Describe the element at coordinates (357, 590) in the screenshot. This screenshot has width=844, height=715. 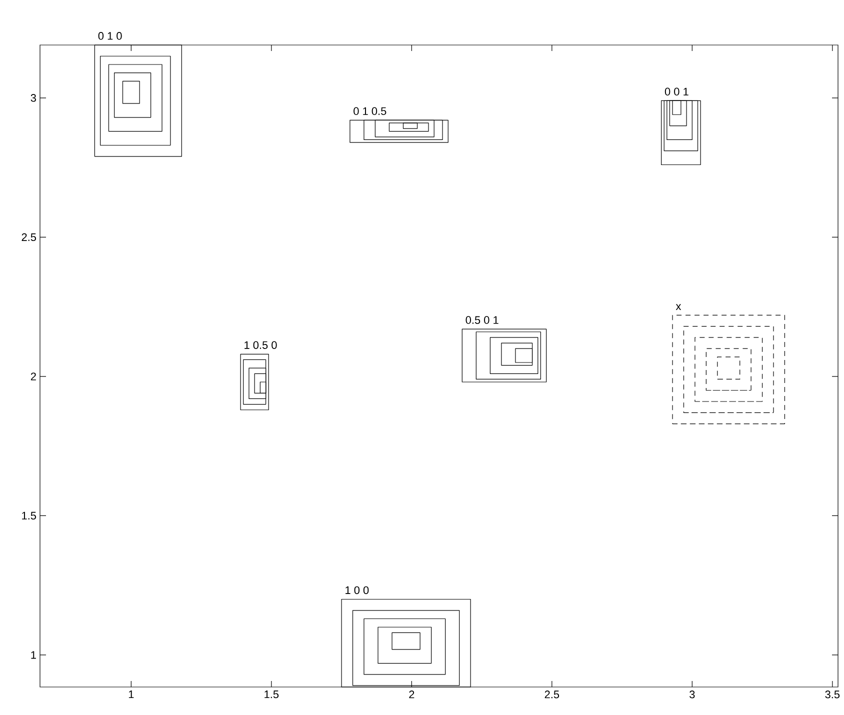
I see `series-label: 1 0 0` at that location.